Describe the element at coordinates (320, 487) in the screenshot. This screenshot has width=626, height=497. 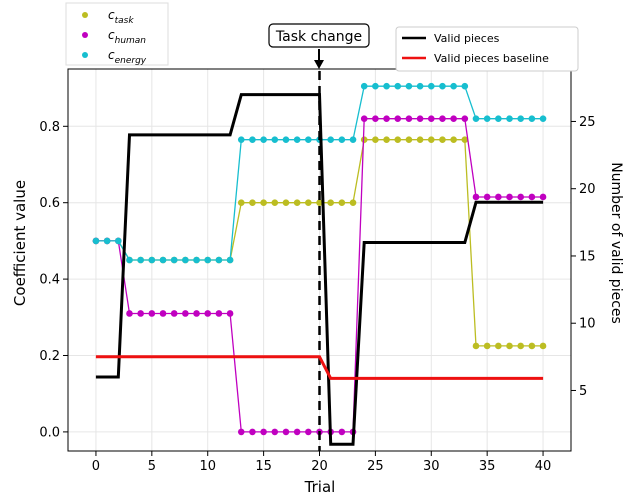
I see `x-axis-label: Trial` at that location.